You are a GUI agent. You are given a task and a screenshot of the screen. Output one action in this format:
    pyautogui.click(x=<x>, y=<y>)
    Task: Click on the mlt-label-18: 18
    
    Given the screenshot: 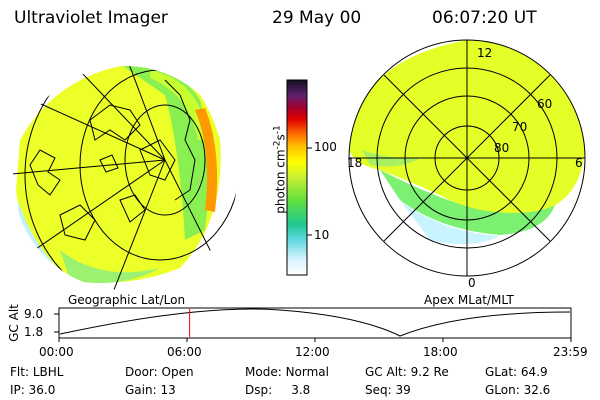 What is the action you would take?
    pyautogui.click(x=355, y=163)
    